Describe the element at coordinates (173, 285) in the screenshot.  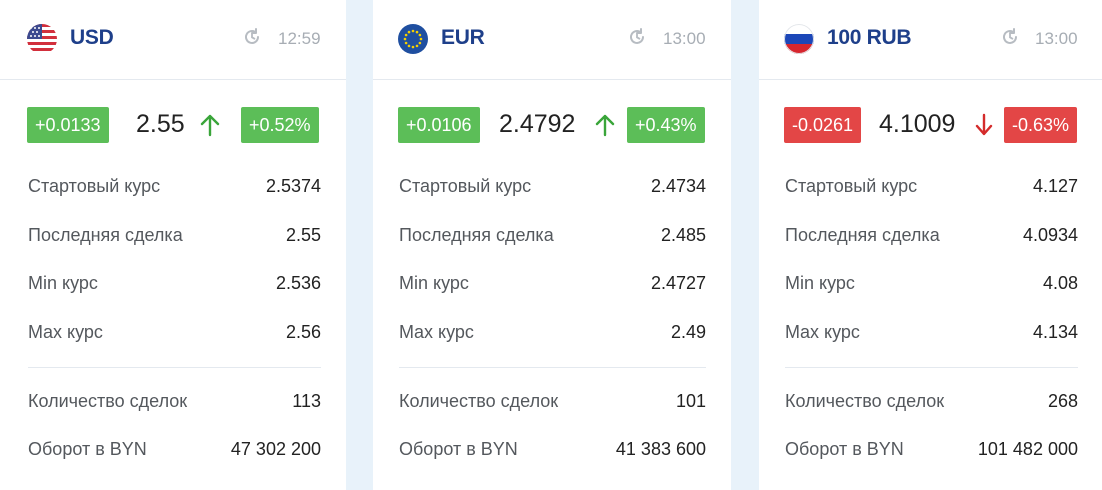
I see `stat-row-min-rate: Min курс 2.536` at that location.